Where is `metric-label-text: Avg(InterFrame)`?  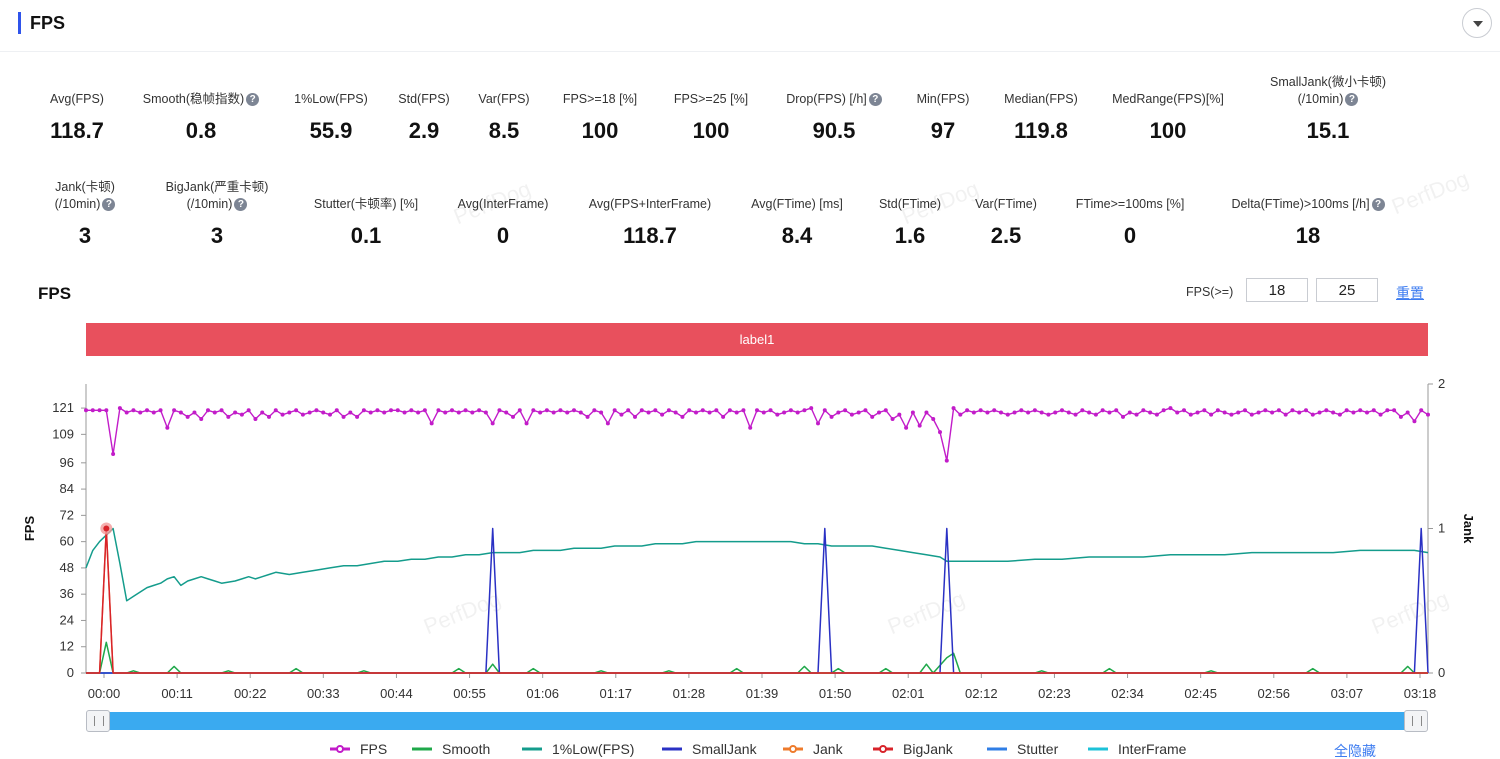 metric-label-text: Avg(InterFrame) is located at coordinates (503, 204).